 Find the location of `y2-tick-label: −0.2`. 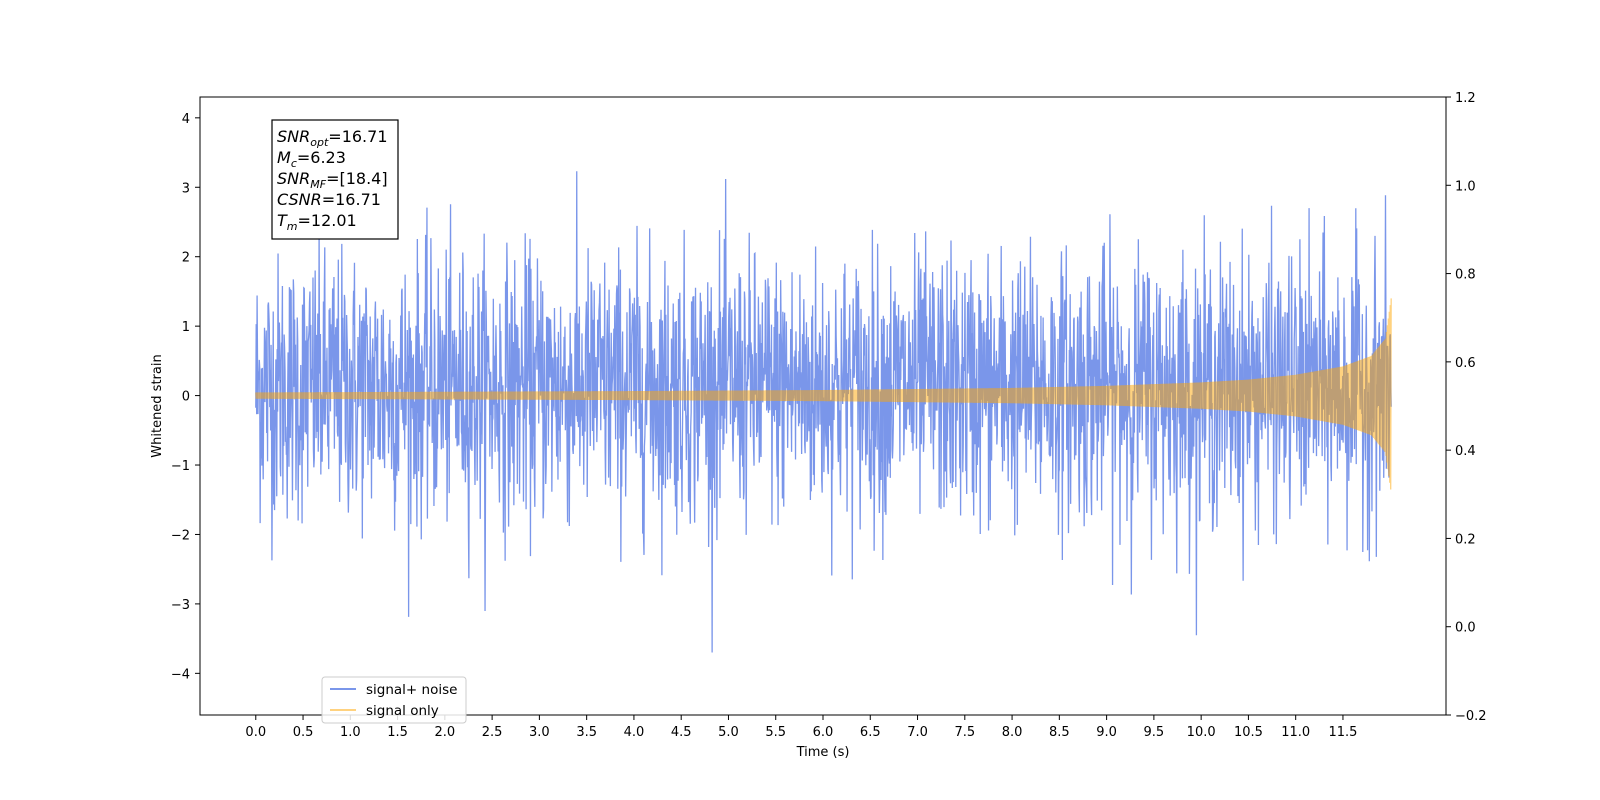

y2-tick-label: −0.2 is located at coordinates (1471, 716).